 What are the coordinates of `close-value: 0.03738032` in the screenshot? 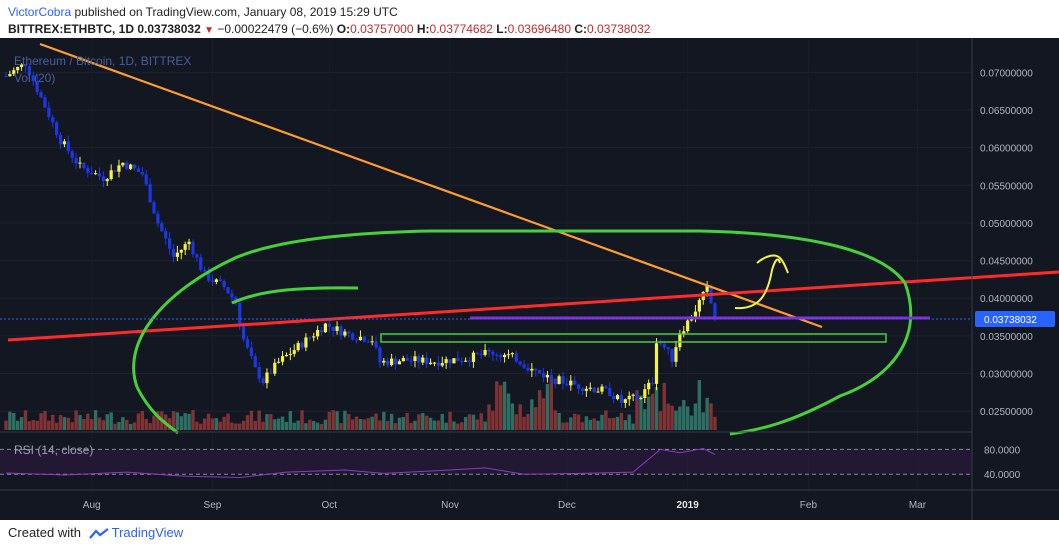 It's located at (619, 29).